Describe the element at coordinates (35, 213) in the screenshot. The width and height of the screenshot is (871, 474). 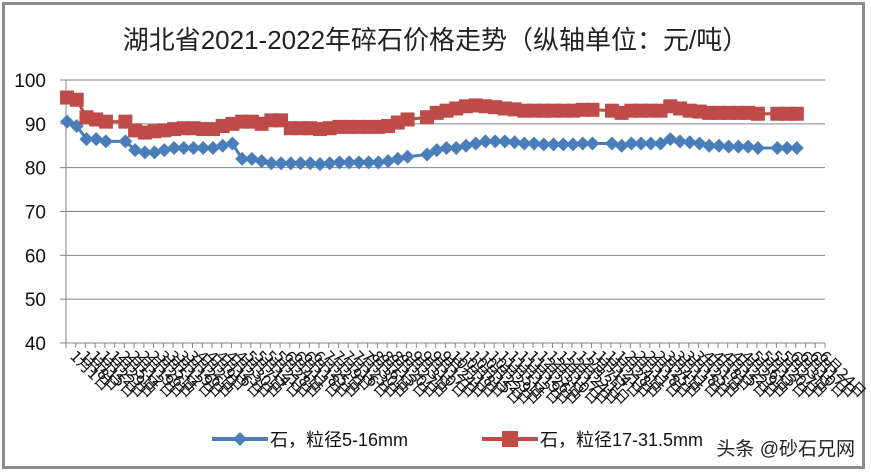
I see `y-tick-label: 70` at that location.